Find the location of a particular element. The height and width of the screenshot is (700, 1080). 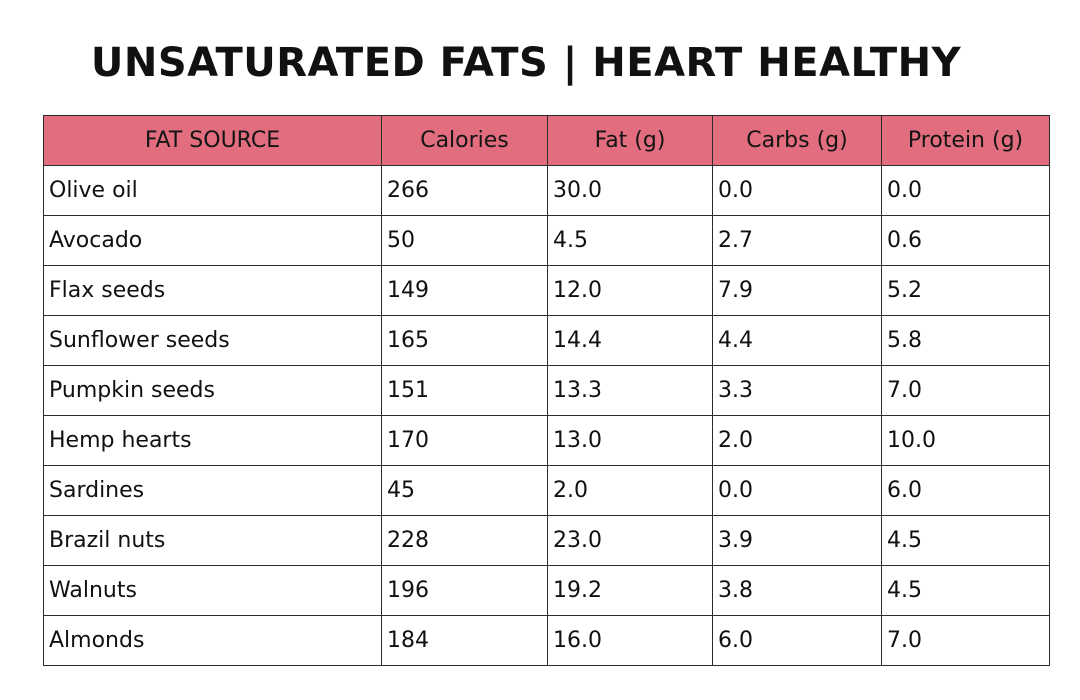

table-row: Walnuts 196 19.2 3.8 4.5 is located at coordinates (546, 590).